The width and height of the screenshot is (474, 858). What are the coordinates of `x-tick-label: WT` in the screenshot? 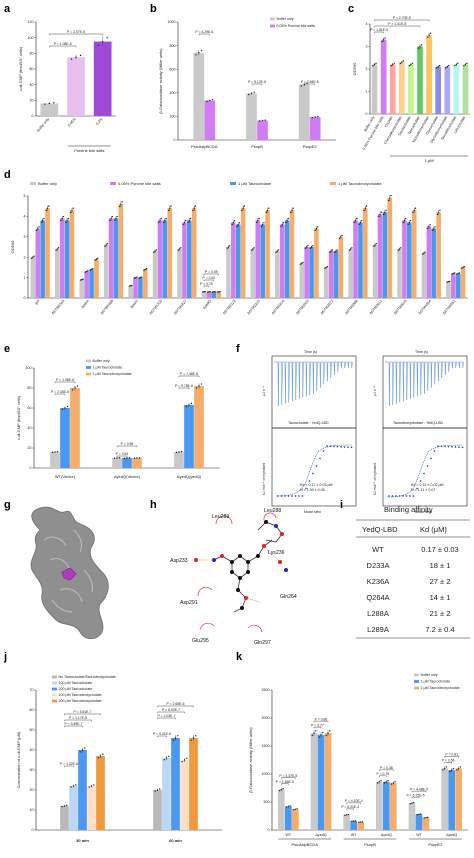 It's located at (354, 835).